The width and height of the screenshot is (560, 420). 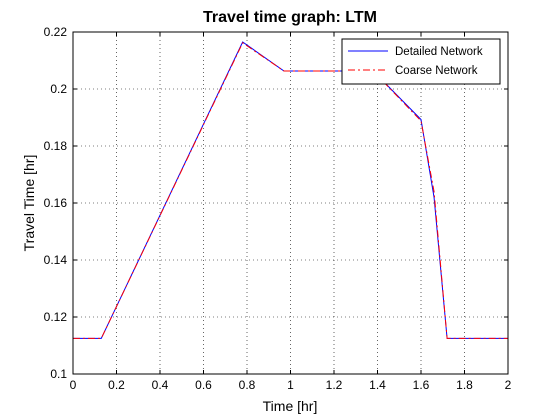 I want to click on y-axis-label: Travel Time [hr], so click(x=29, y=203).